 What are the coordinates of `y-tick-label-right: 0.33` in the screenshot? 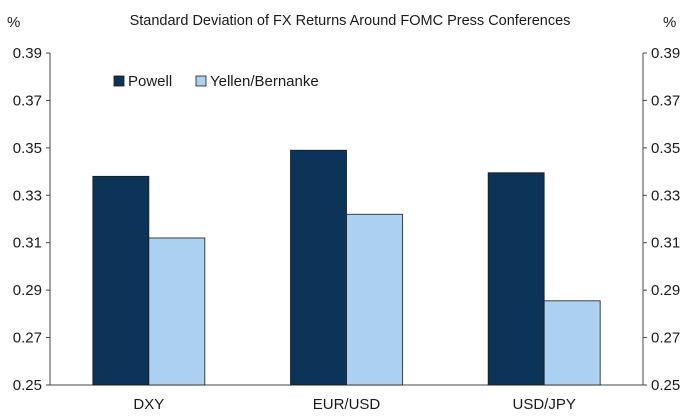 It's located at (665, 195).